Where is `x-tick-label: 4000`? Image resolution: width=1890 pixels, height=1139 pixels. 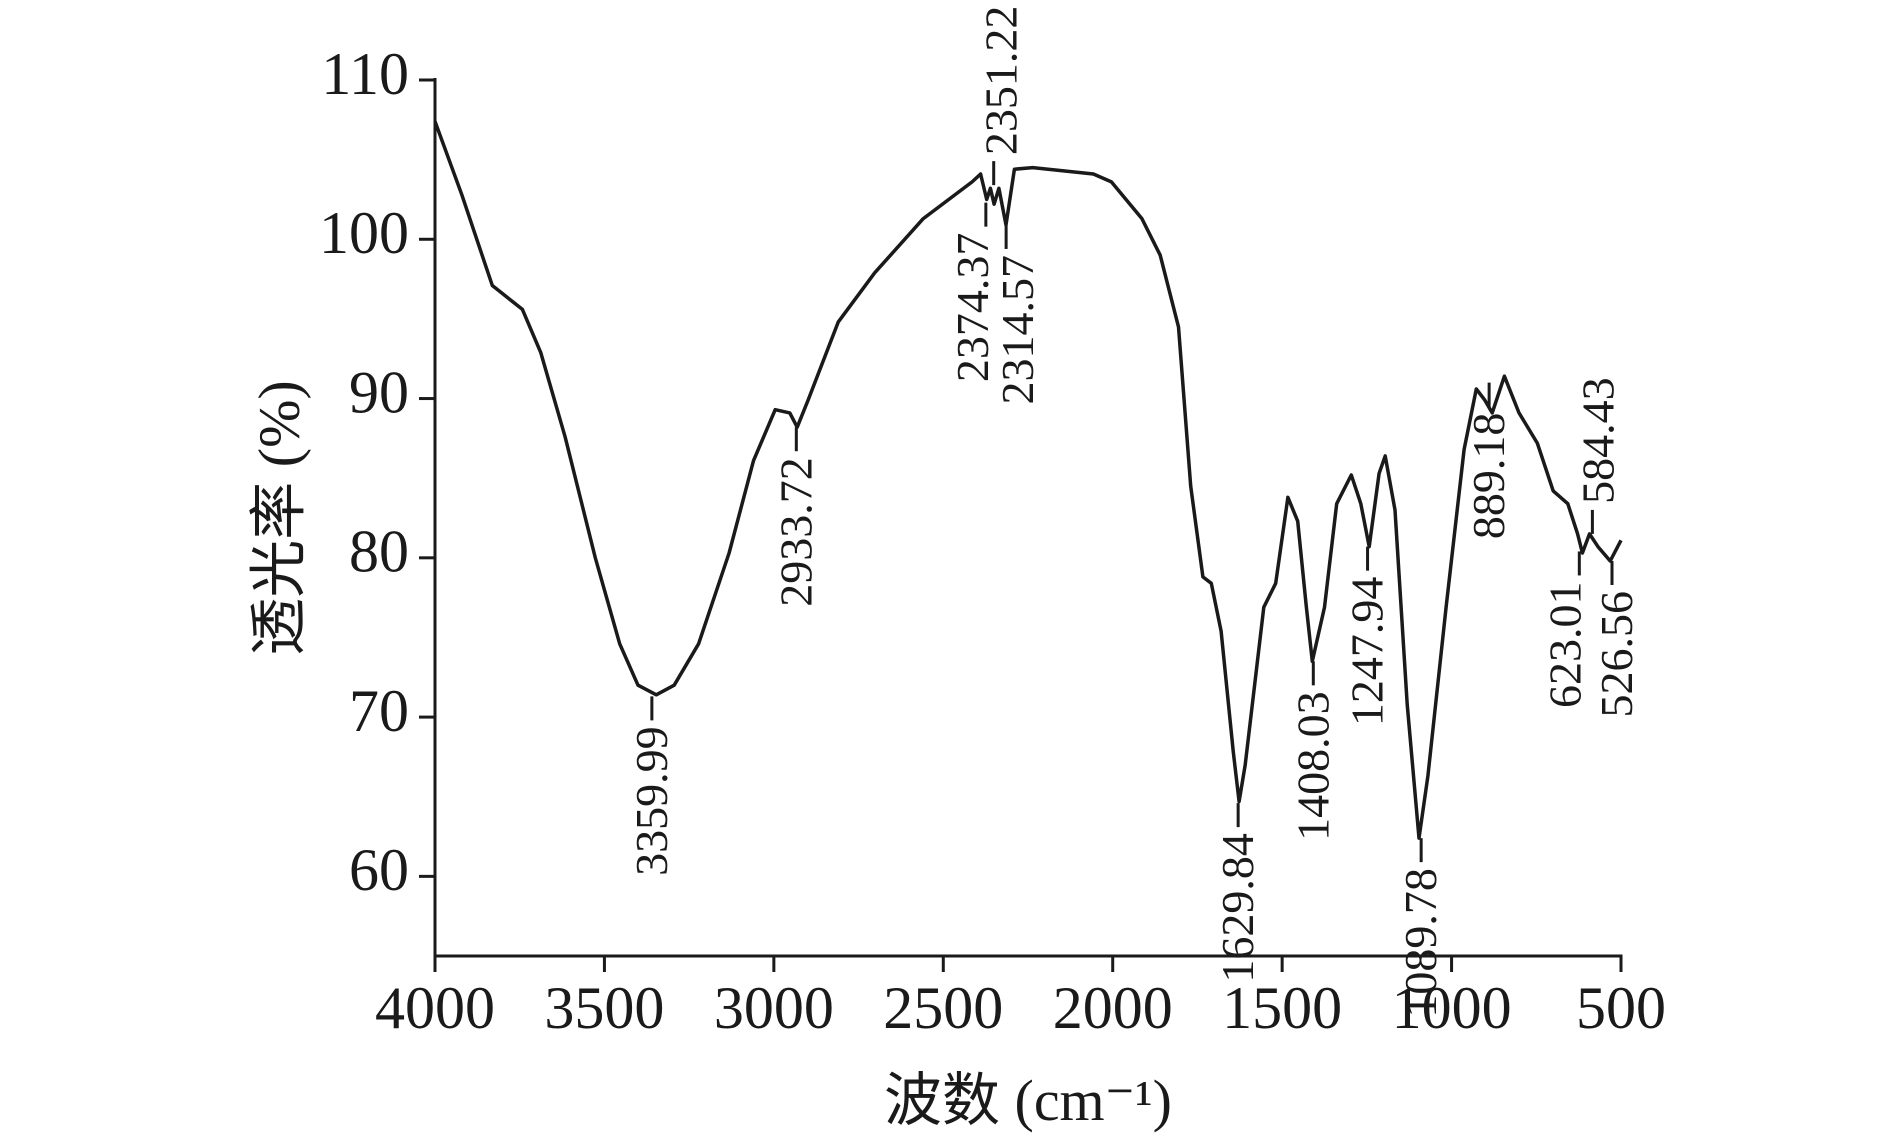 x-tick-label: 4000 is located at coordinates (435, 1008).